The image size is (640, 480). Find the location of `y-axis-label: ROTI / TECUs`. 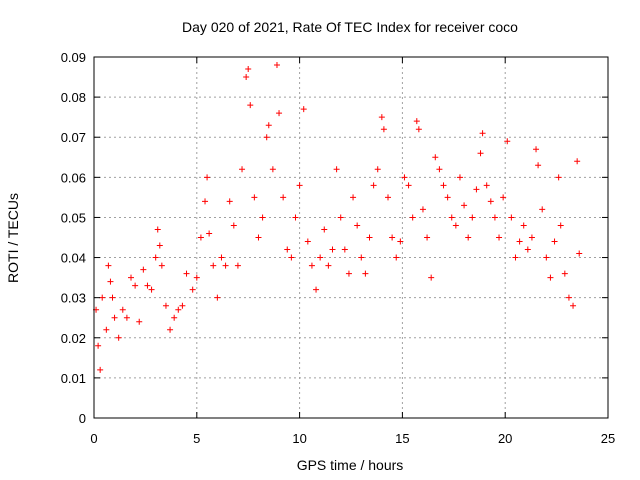

y-axis-label: ROTI / TECUs is located at coordinates (13, 238).